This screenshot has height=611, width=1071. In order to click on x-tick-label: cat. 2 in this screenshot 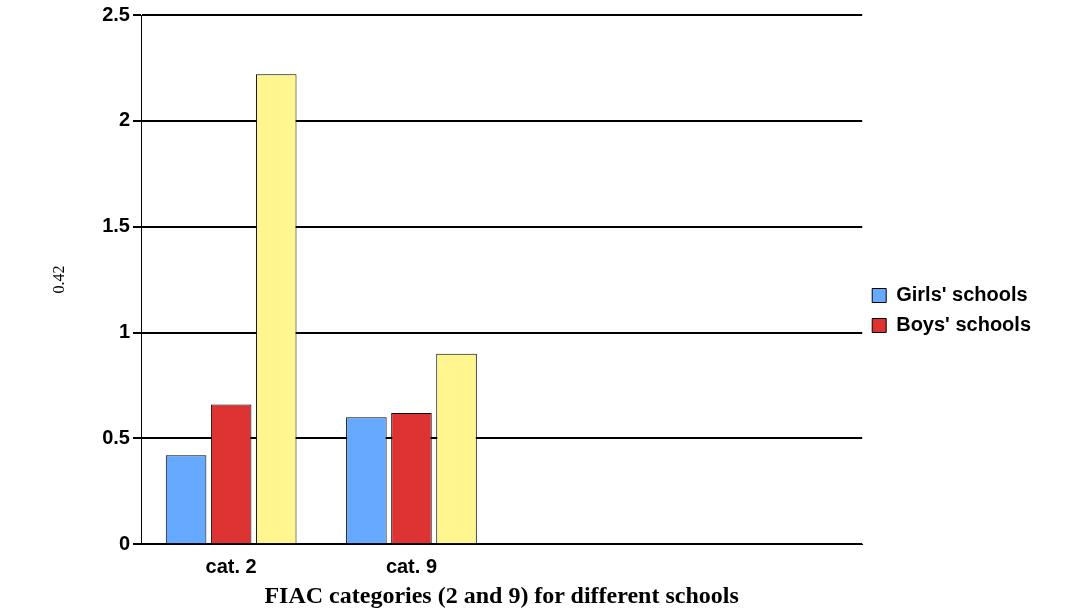, I will do `click(231, 565)`.